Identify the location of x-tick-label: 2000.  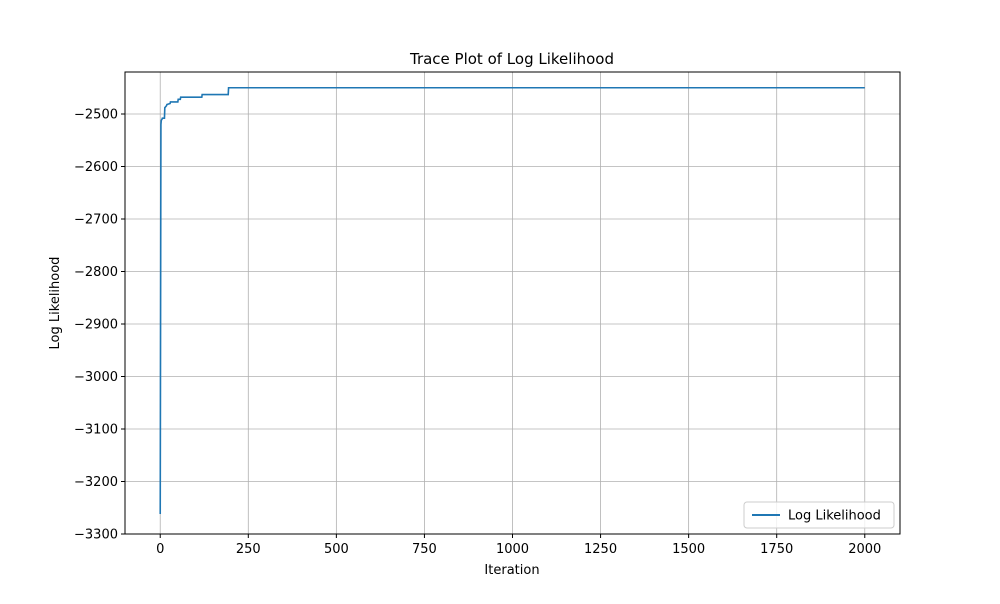
(864, 549).